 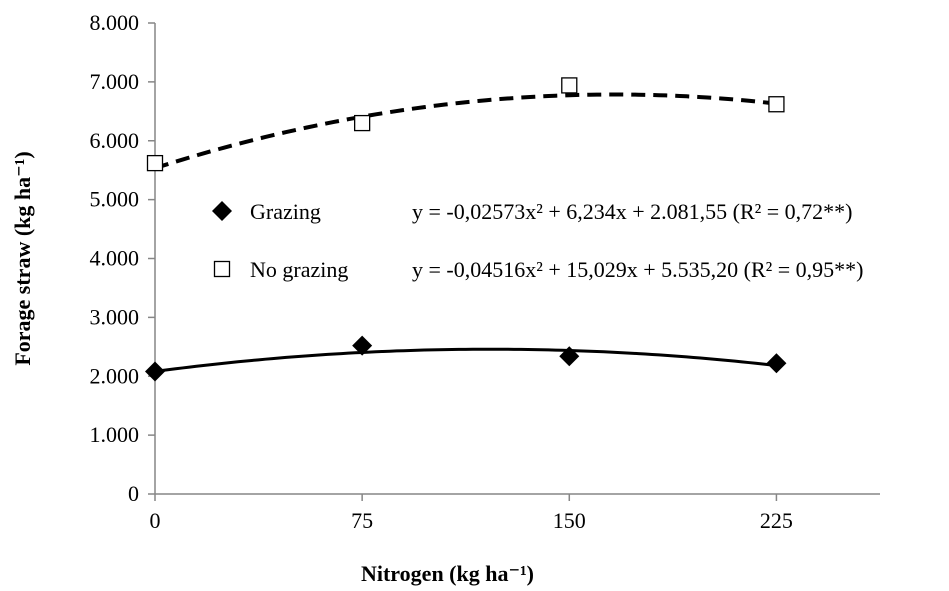 What do you see at coordinates (299, 269) in the screenshot?
I see `legend-label: No grazing` at bounding box center [299, 269].